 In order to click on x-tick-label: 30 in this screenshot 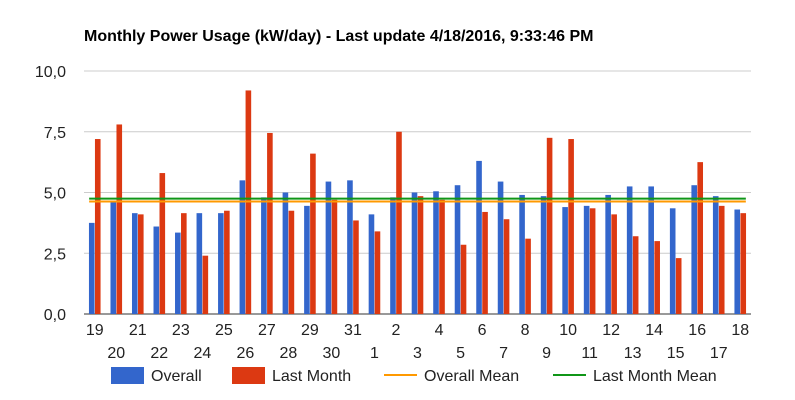, I will do `click(332, 353)`.